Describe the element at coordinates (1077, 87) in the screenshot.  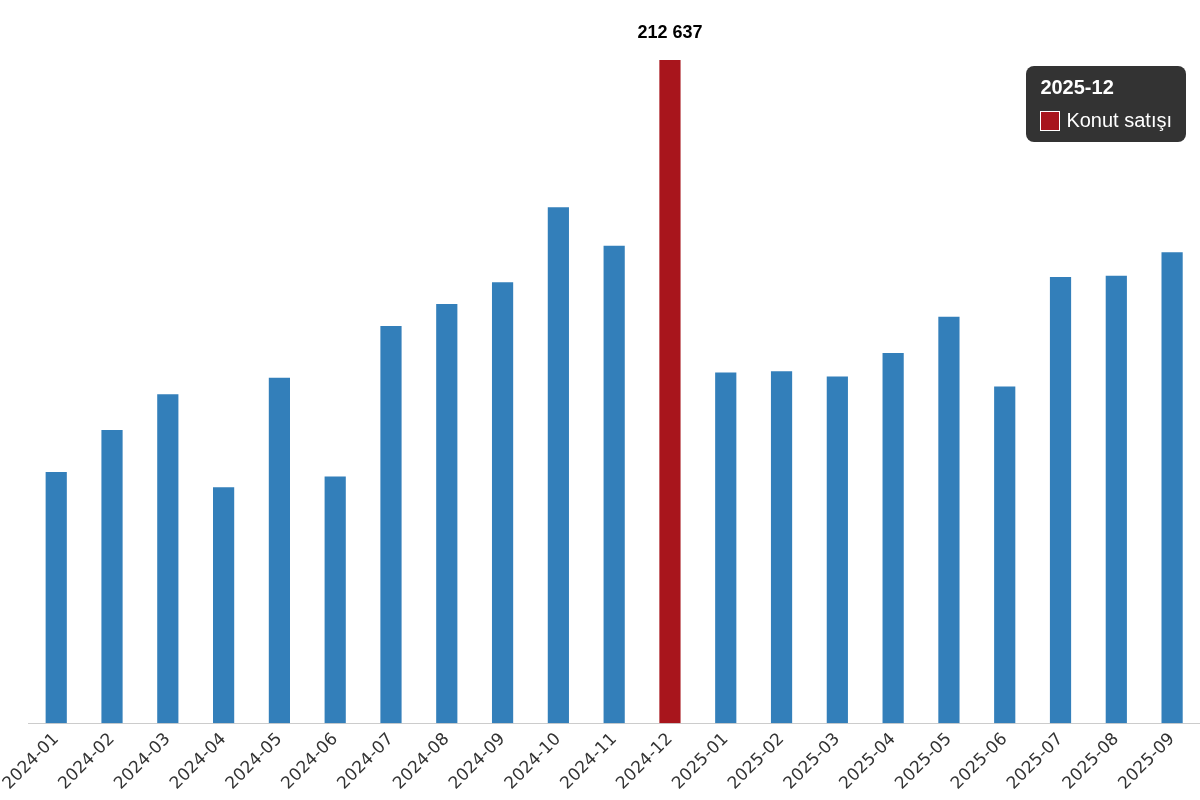
I see `annotation: 2025-12` at that location.